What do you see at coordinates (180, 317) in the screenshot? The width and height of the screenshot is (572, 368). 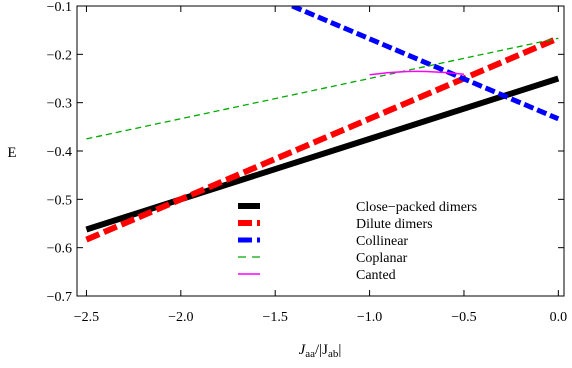 I see `x-tick-label: −2.0` at bounding box center [180, 317].